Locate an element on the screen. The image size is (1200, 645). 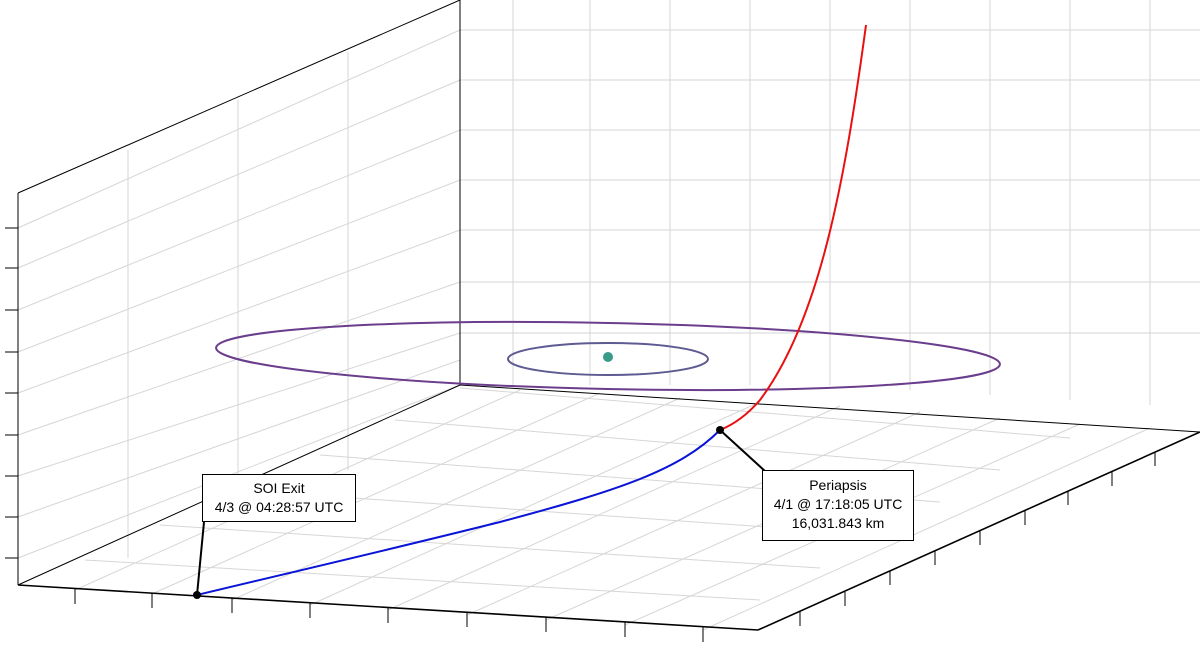
central-body is located at coordinates (608, 357).